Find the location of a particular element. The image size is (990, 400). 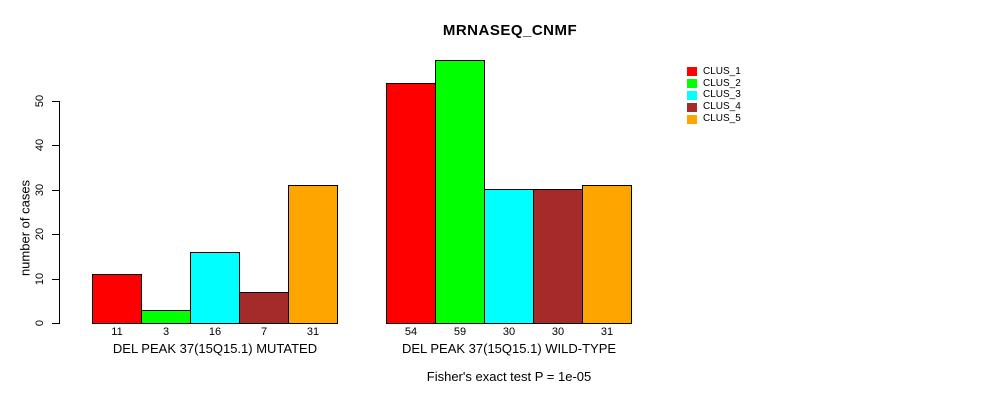

bar-clus_1-group2 is located at coordinates (411, 203).